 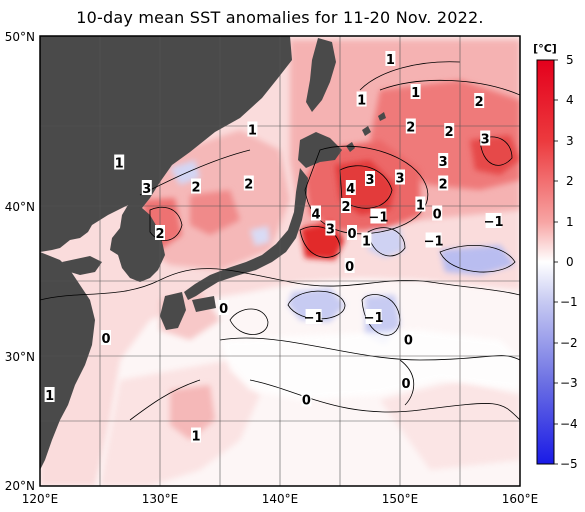 What do you see at coordinates (570, 60) in the screenshot?
I see `cb-tick-5: 5` at bounding box center [570, 60].